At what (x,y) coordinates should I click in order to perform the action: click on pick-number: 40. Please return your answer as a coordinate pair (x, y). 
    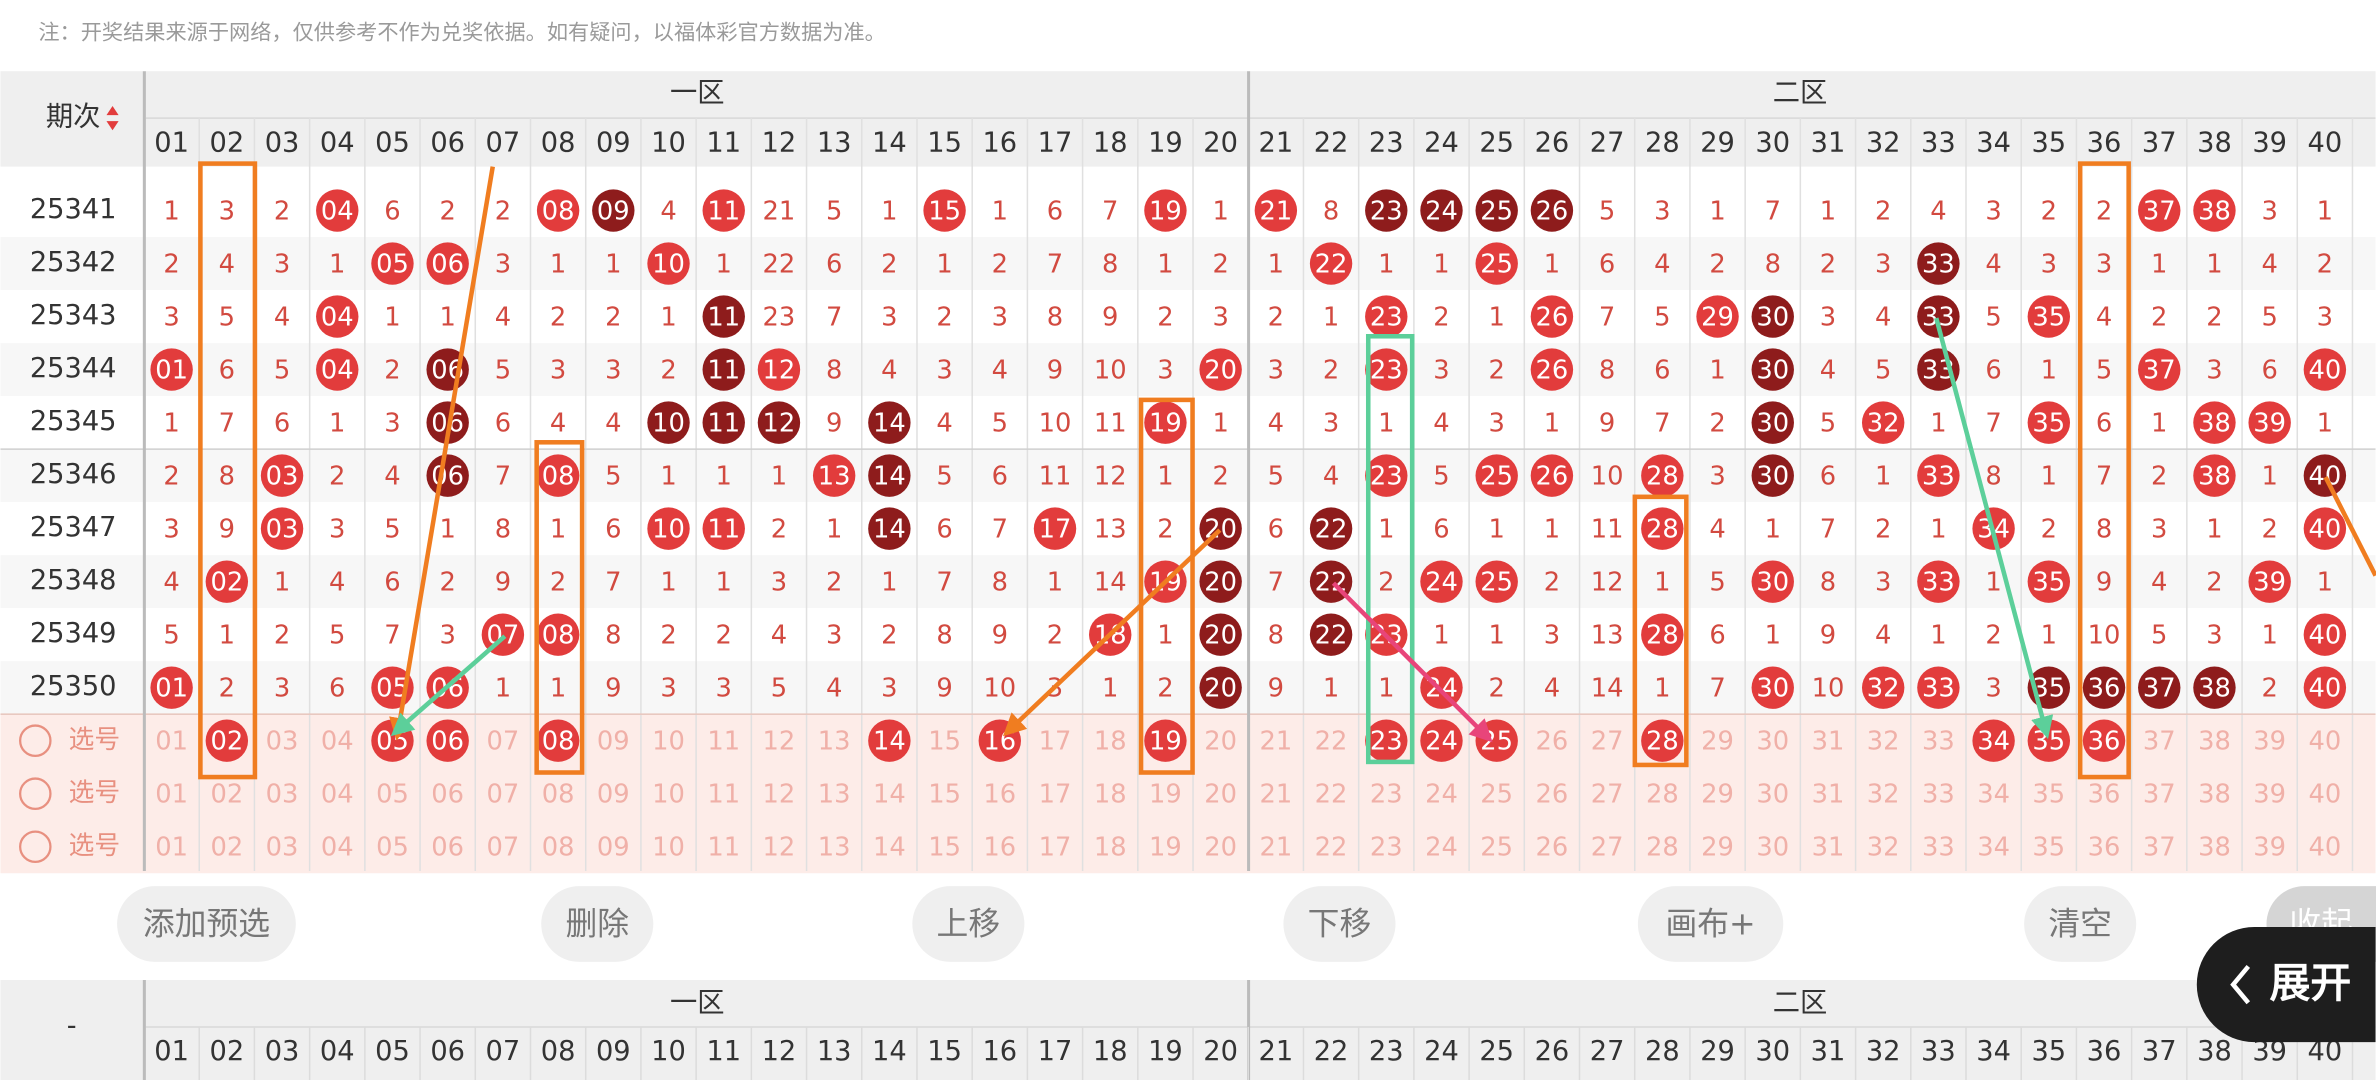
    Looking at the image, I should click on (2324, 848).